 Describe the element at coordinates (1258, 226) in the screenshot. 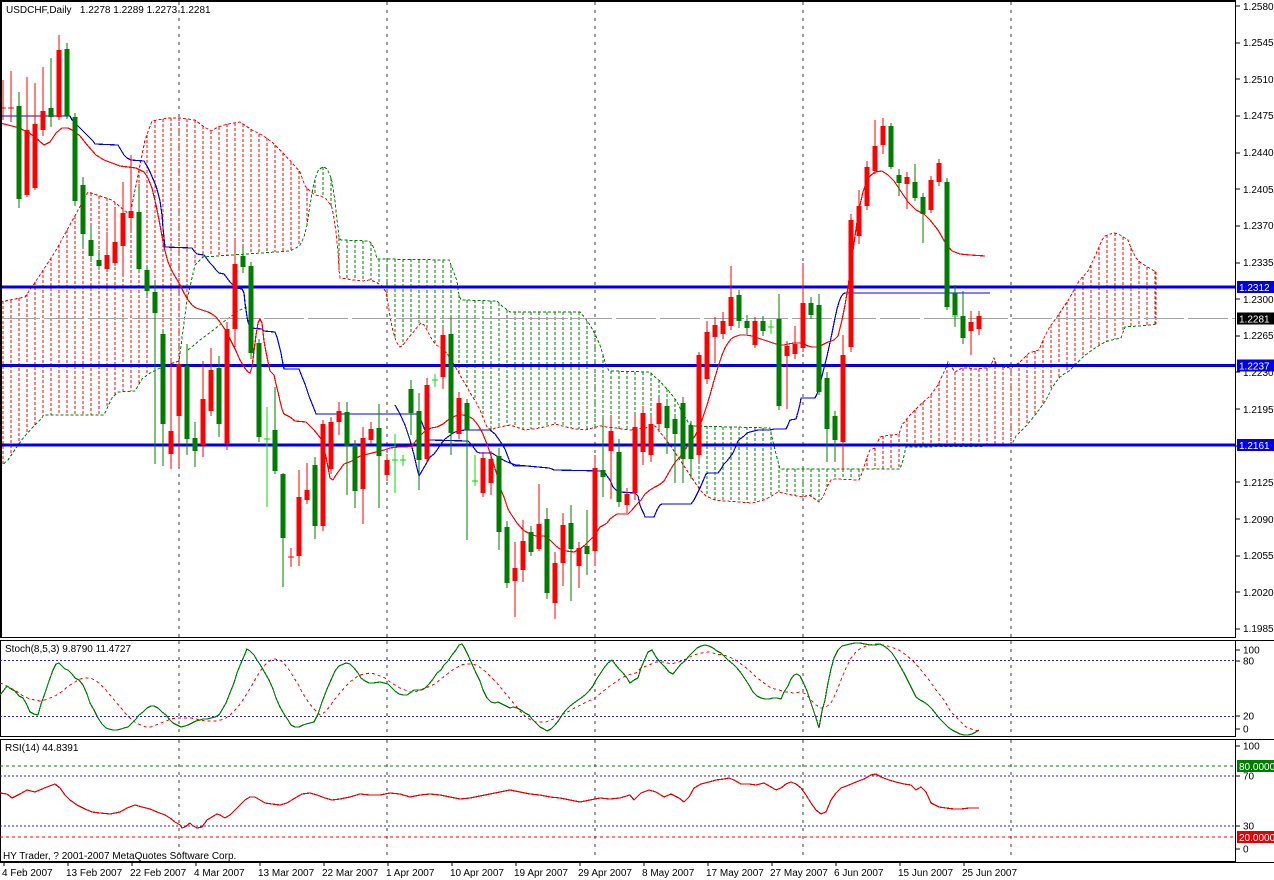

I see `svg-text: 1.2370` at that location.